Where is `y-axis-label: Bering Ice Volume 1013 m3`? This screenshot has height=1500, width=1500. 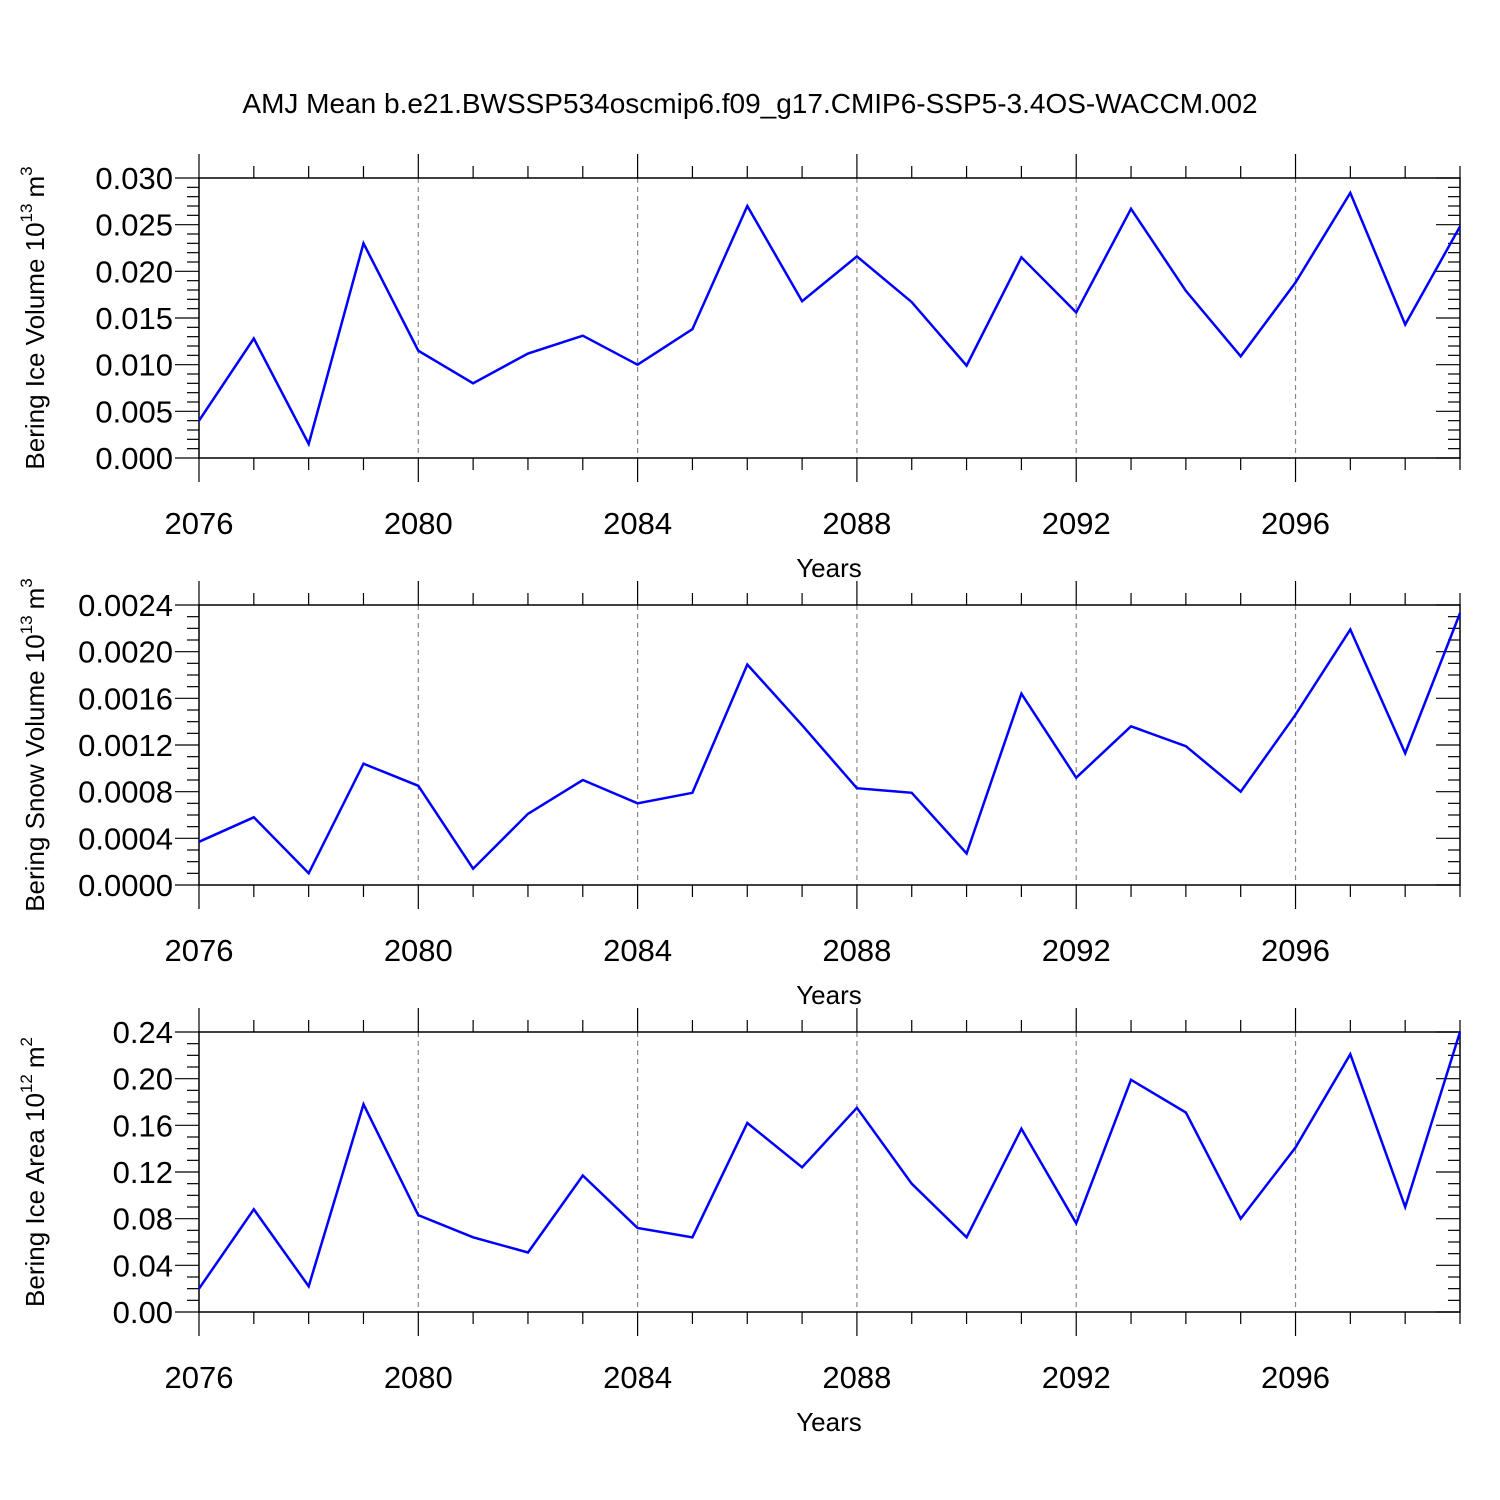
y-axis-label: Bering Ice Volume 1013 m3 is located at coordinates (33, 317).